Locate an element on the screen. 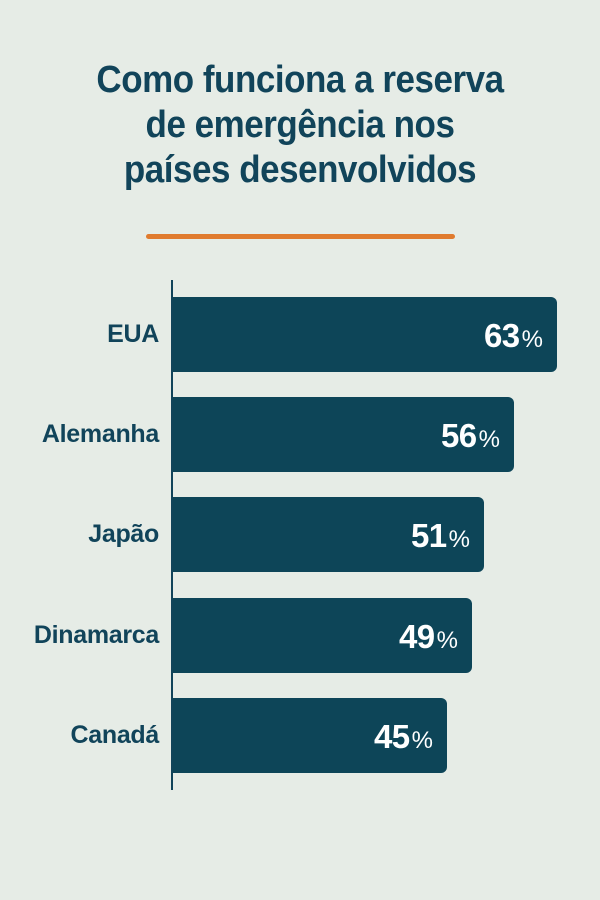 This screenshot has width=600, height=900. bar-value: 45% is located at coordinates (403, 735).